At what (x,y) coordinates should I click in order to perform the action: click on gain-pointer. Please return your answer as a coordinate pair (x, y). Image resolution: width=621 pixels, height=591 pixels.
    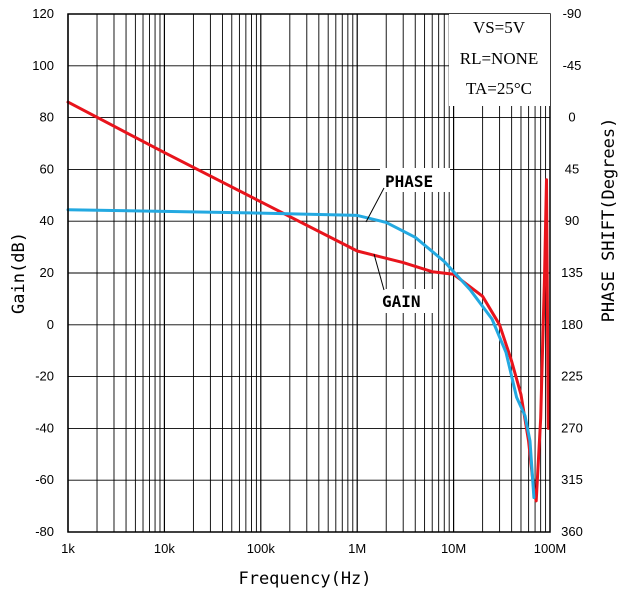
    Looking at the image, I should click on (379, 272).